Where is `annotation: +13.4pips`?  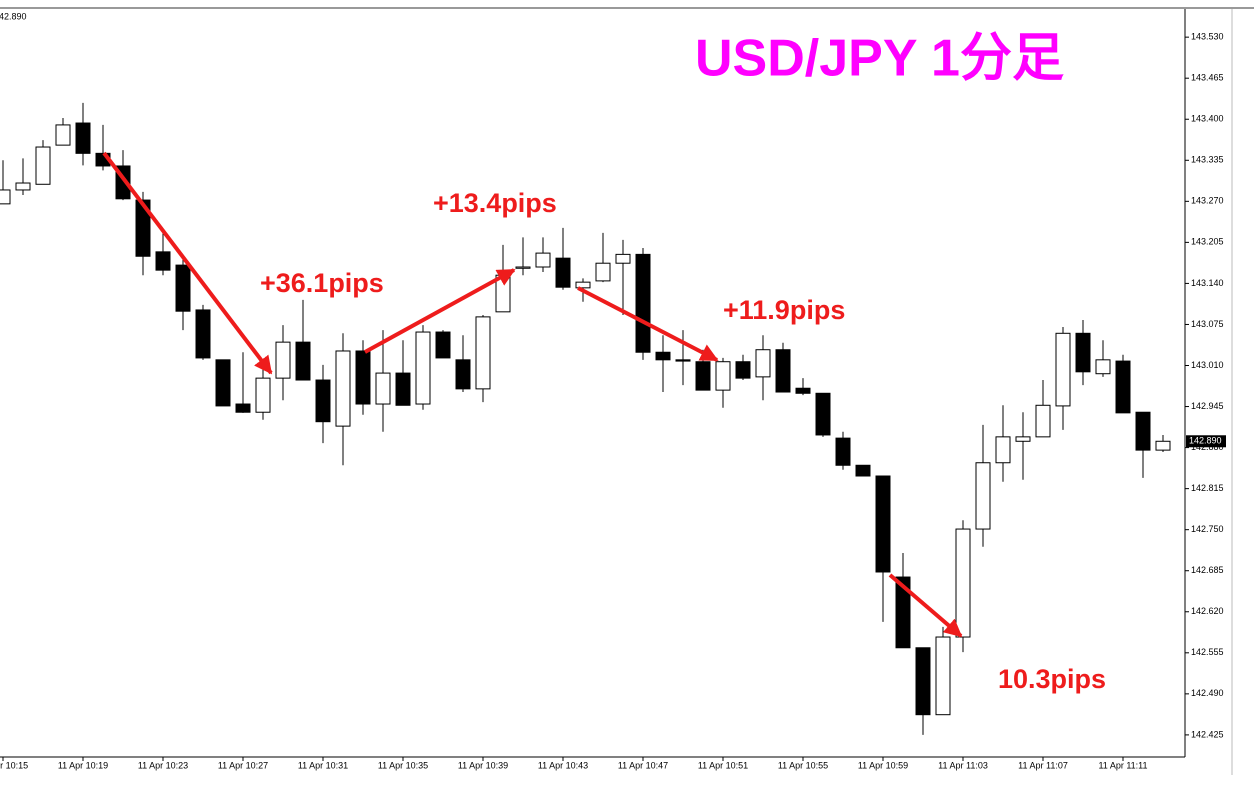 annotation: +13.4pips is located at coordinates (495, 203).